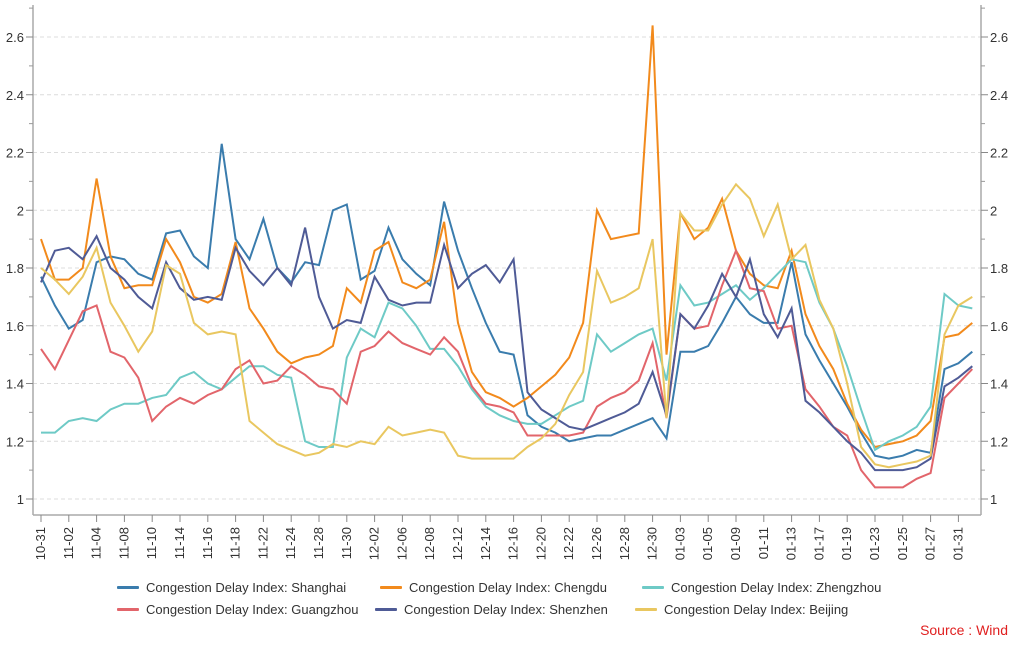 The width and height of the screenshot is (1024, 650). Describe the element at coordinates (818, 543) in the screenshot. I see `x-tick-label: 01-17` at that location.